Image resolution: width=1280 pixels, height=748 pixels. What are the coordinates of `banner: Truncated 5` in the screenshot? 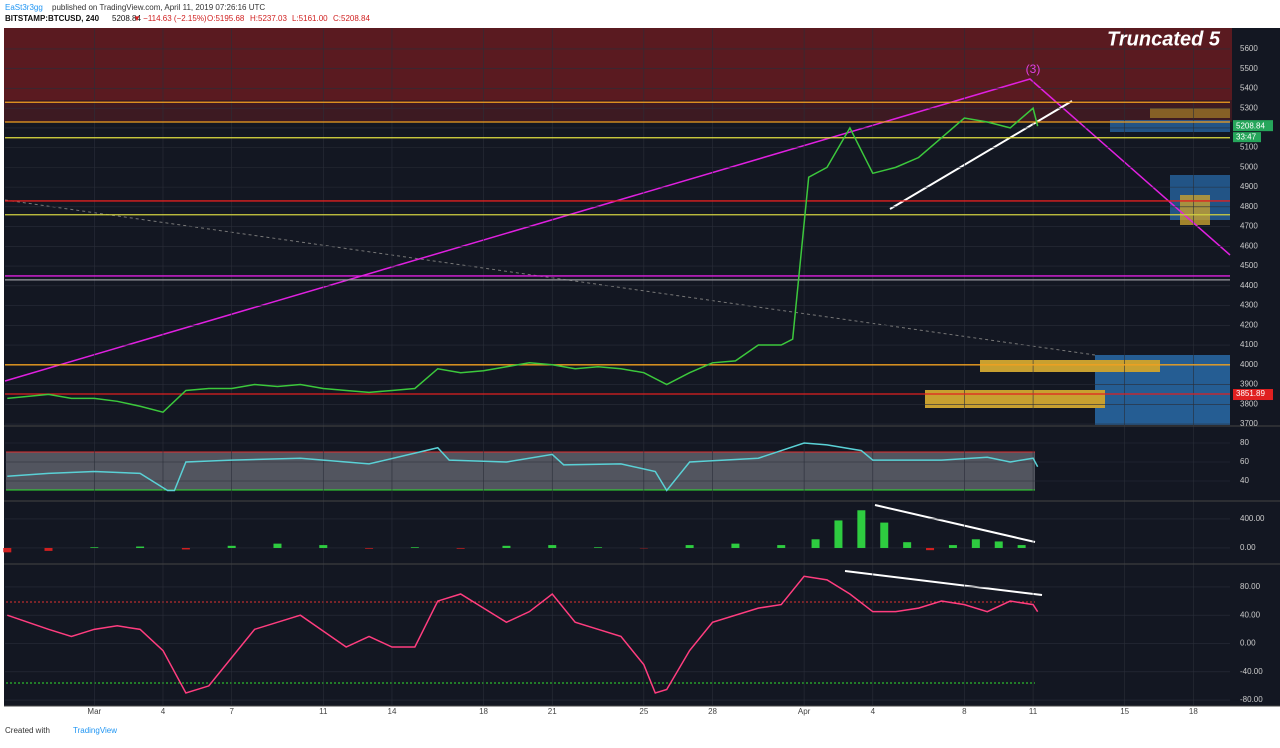 It's located at (1164, 39).